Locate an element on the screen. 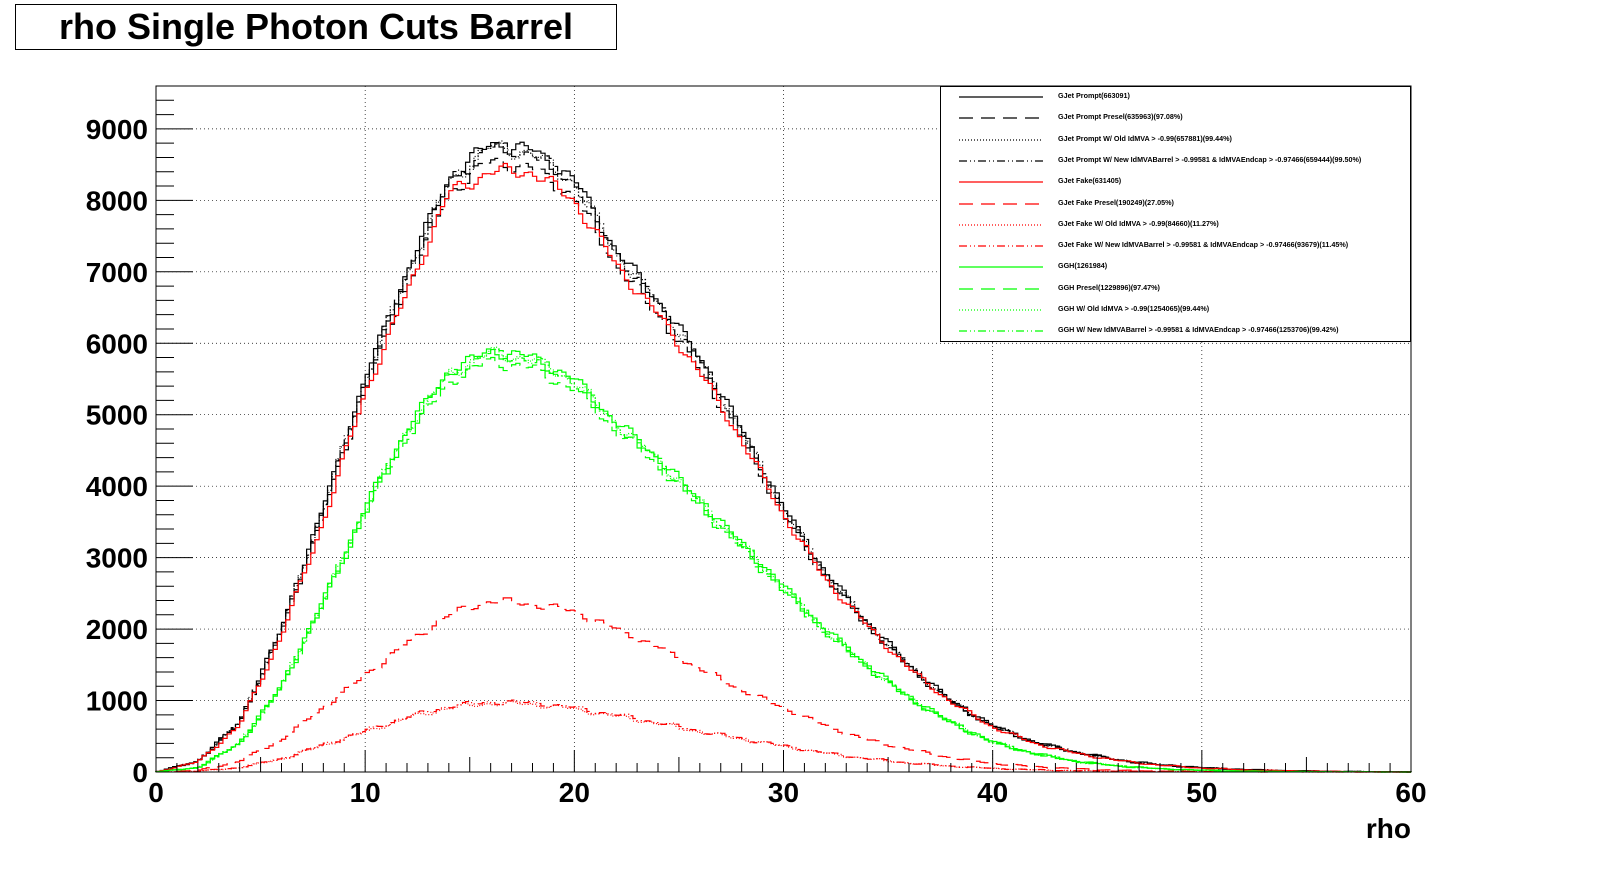 The height and width of the screenshot is (874, 1598). y-tick-label: 3000 is located at coordinates (117, 558).